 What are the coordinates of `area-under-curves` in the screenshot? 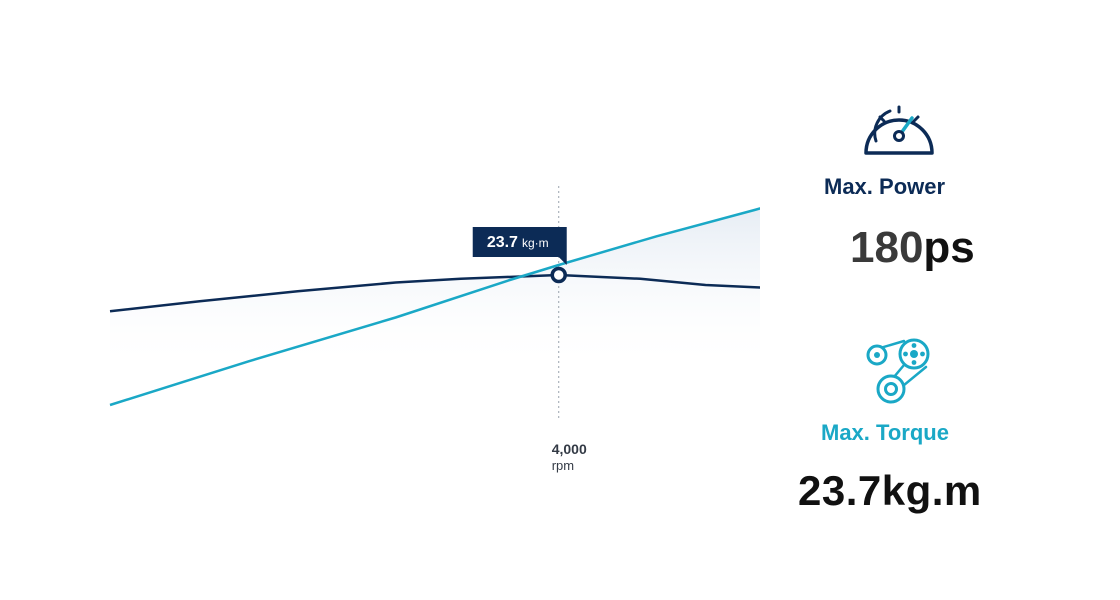 It's located at (435, 284).